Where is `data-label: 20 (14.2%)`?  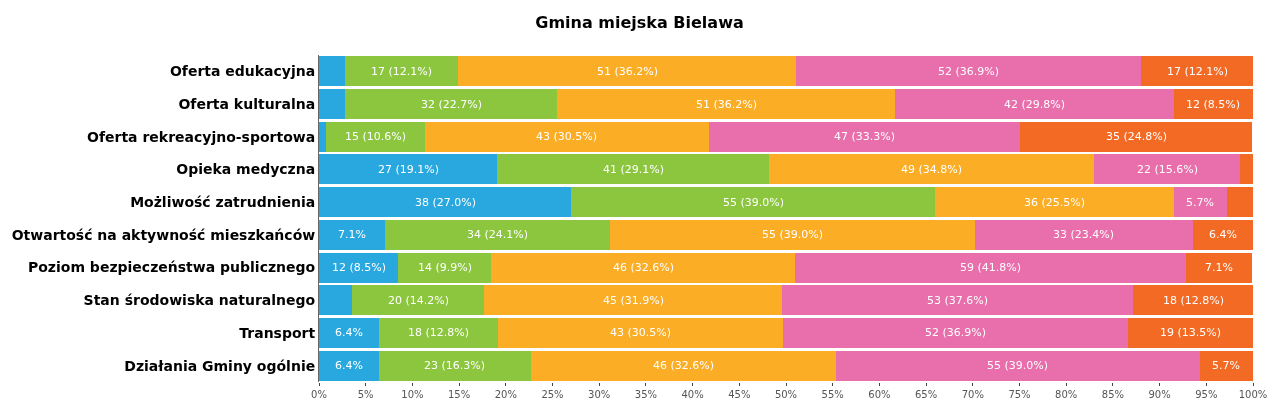
data-label: 20 (14.2%) is located at coordinates (419, 300).